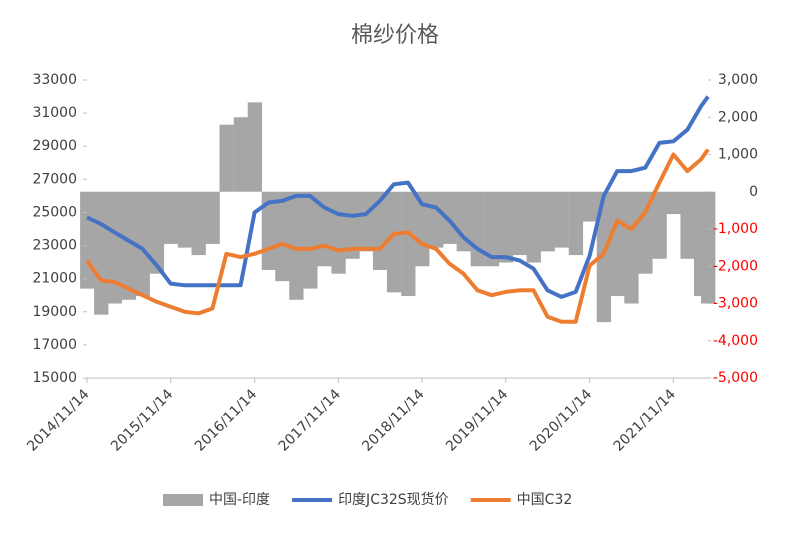 The width and height of the screenshot is (791, 536). Describe the element at coordinates (395, 35) in the screenshot. I see `chart-title: 棉纱价格` at that location.